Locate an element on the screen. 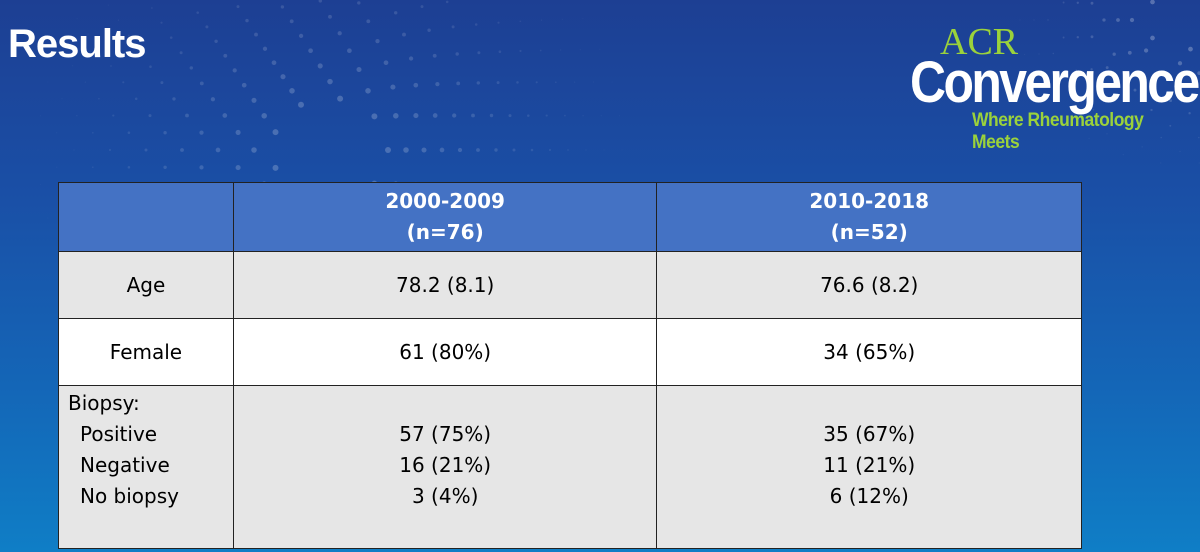  cell-age-2000-2009: 78.2 (8.1) is located at coordinates (445, 285).